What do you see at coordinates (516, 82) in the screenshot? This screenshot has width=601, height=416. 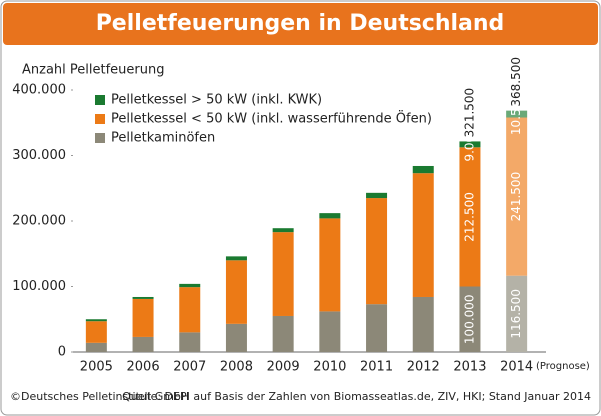 I see `total-label: 368.500` at bounding box center [516, 82].